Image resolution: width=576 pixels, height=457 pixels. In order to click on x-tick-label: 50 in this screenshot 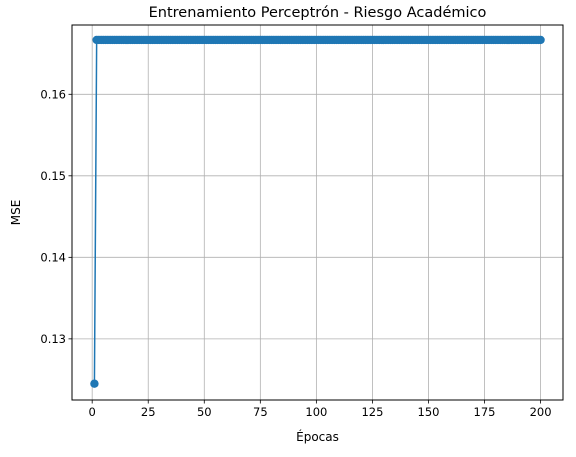, I will do `click(204, 412)`.